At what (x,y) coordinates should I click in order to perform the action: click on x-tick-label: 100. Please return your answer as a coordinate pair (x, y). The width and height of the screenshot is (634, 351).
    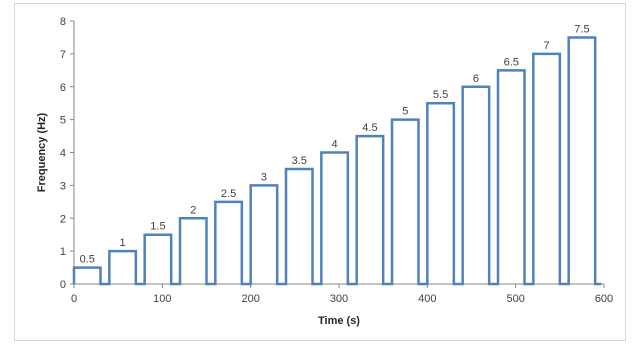
    Looking at the image, I should click on (162, 299).